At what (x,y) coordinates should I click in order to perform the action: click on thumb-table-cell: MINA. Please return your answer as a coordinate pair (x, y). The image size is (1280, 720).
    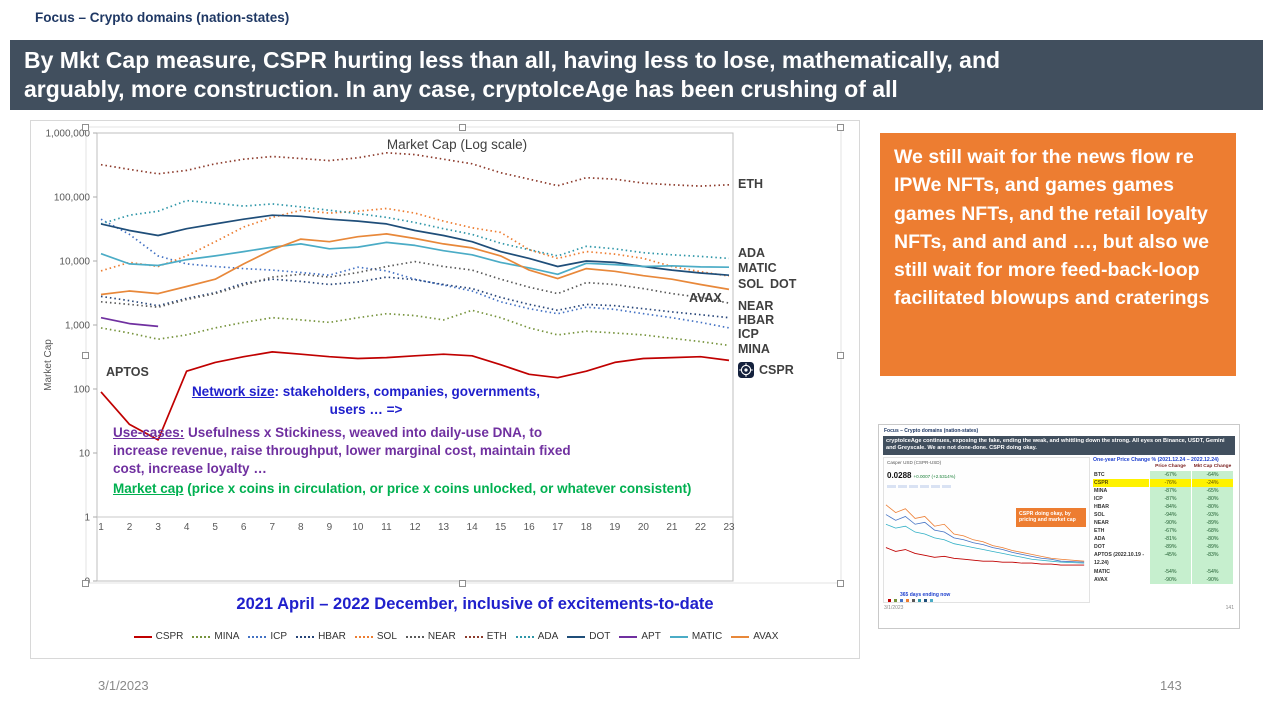
    Looking at the image, I should click on (1101, 490).